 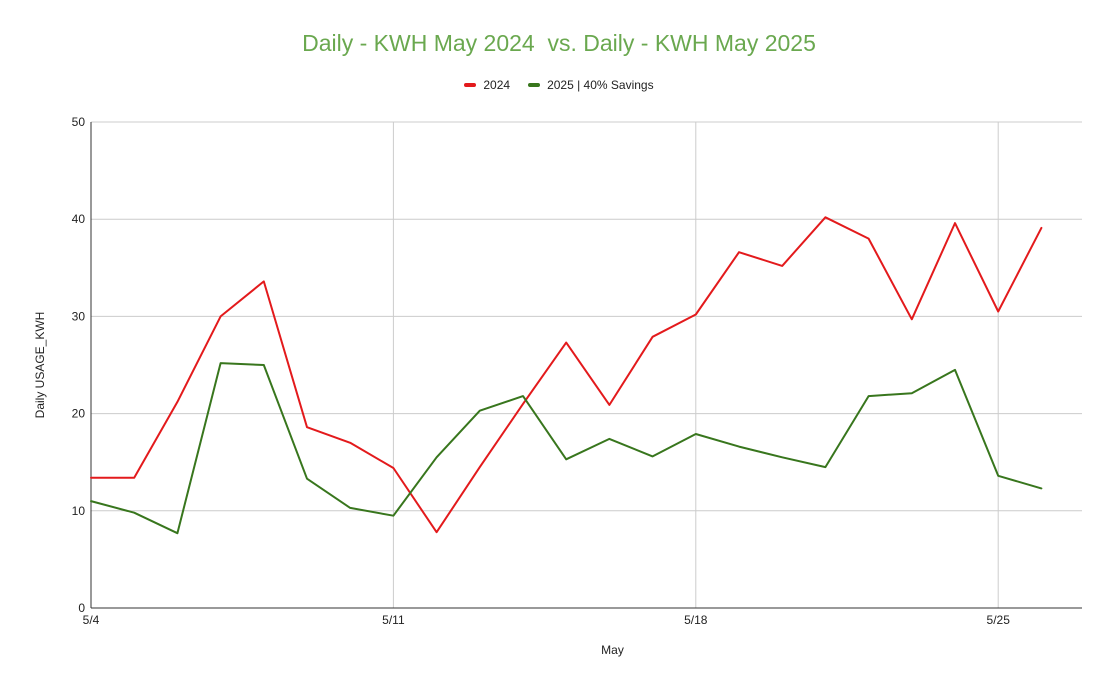 What do you see at coordinates (79, 122) in the screenshot?
I see `y-tick-label: 50` at bounding box center [79, 122].